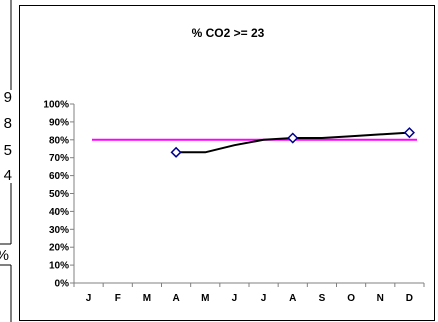  I want to click on y-tick-label: 40%, so click(59, 212).